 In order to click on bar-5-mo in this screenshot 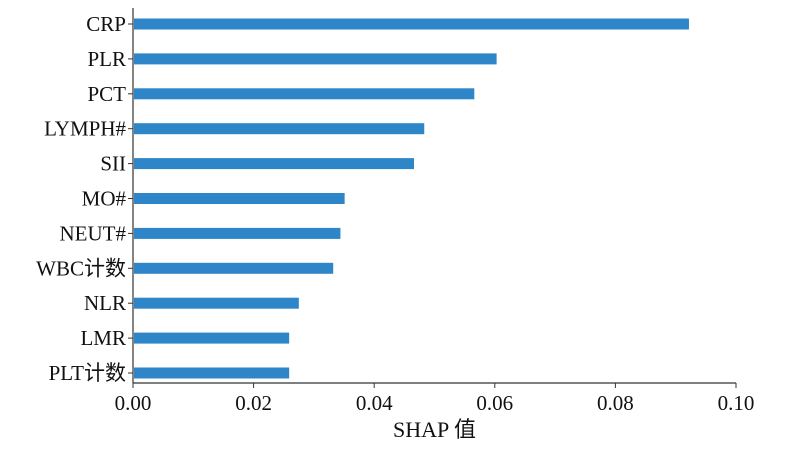, I will do `click(239, 198)`.